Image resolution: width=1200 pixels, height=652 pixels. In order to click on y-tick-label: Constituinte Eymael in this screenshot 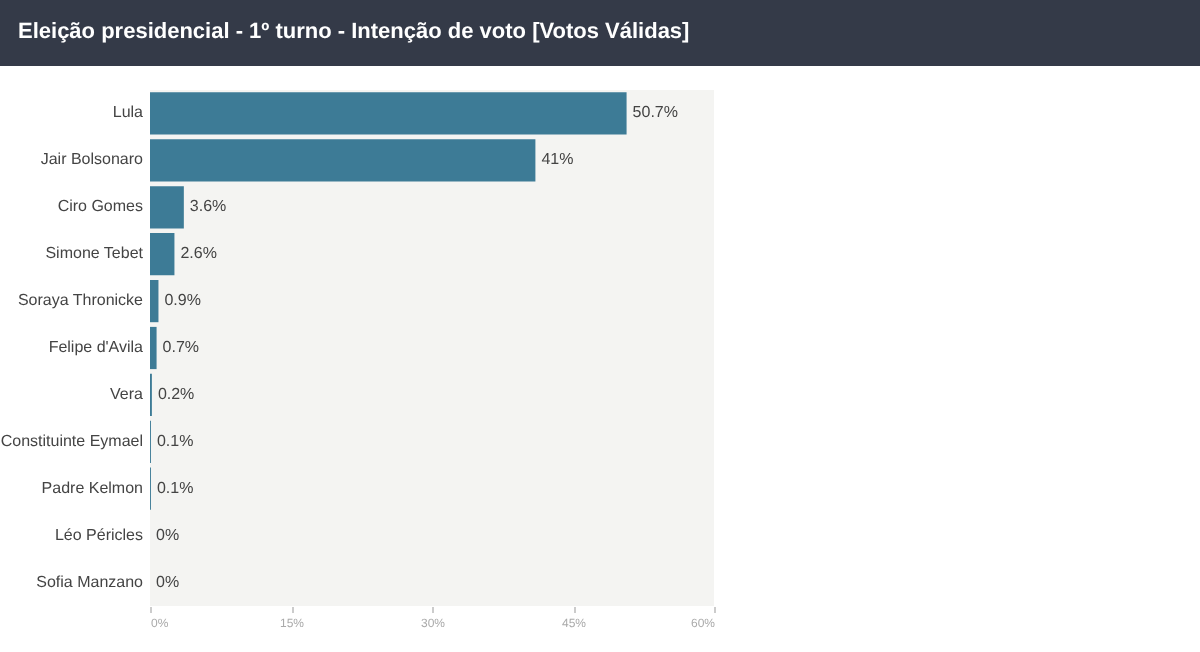, I will do `click(72, 440)`.